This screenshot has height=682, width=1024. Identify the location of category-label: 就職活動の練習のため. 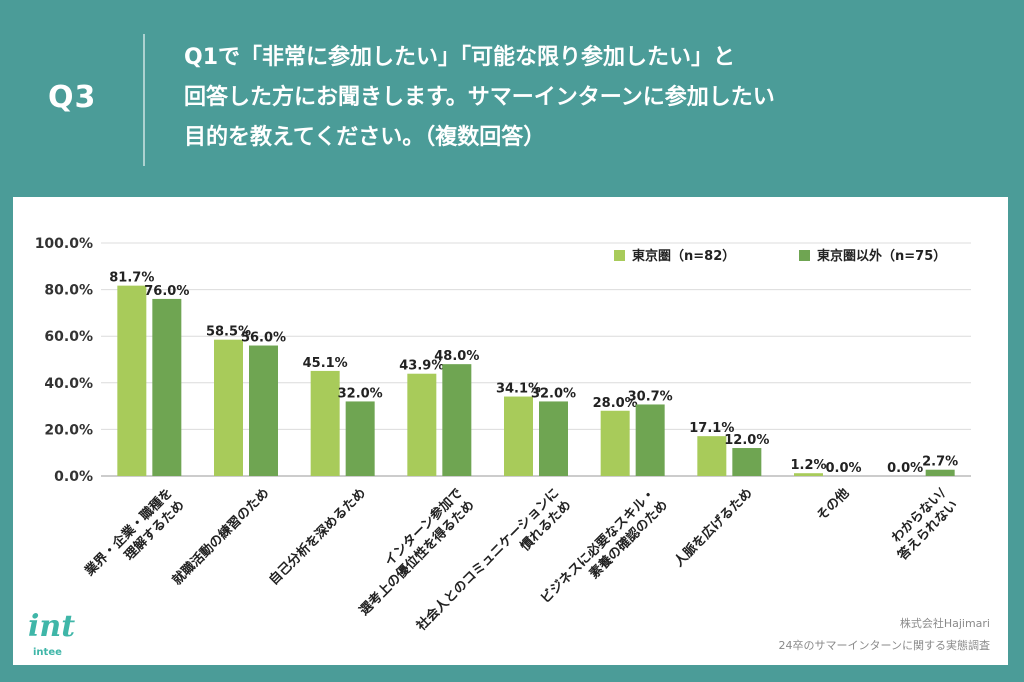
(220, 536).